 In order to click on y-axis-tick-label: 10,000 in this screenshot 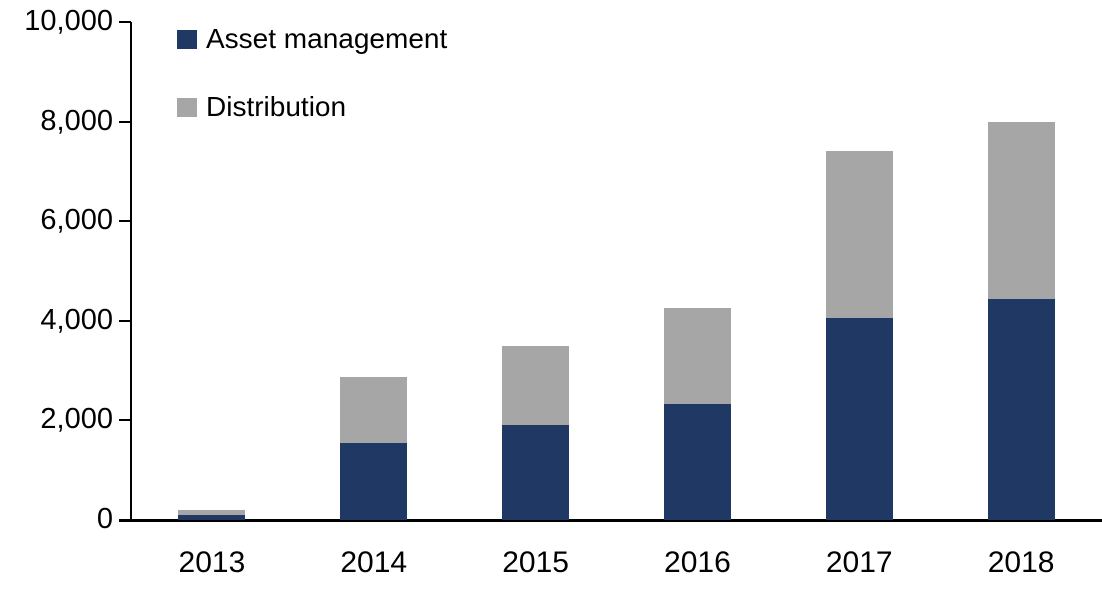, I will do `click(68, 20)`.